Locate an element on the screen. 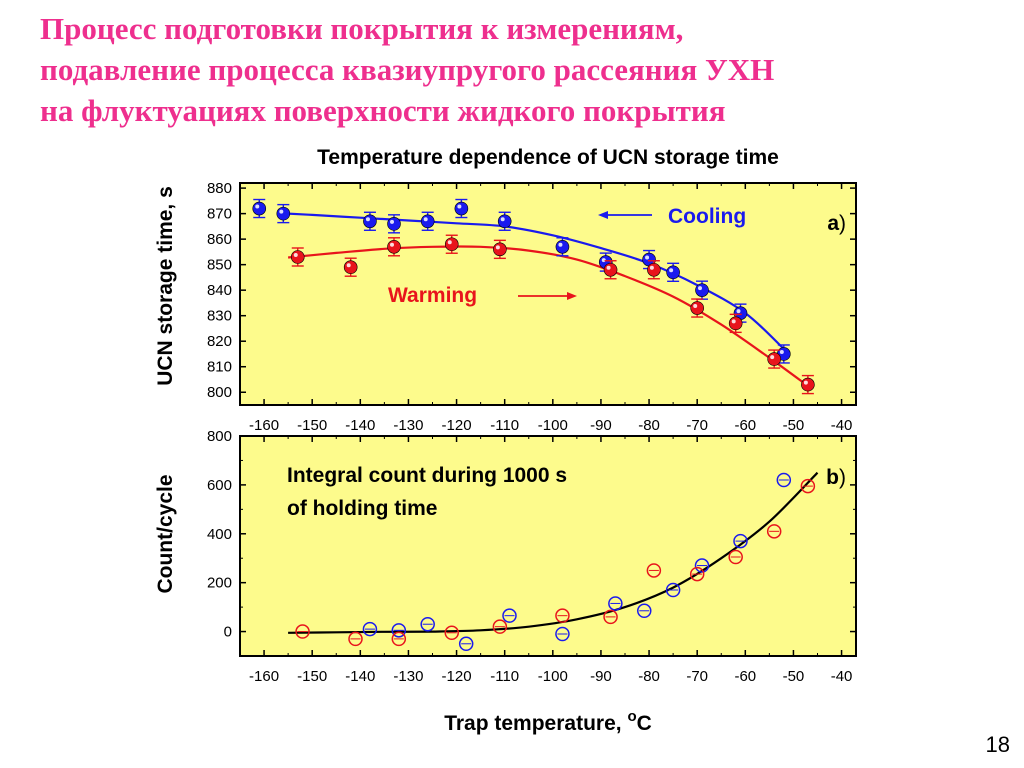 Image resolution: width=1024 pixels, height=768 pixels. y-axis-title: Count/cycle is located at coordinates (165, 533).